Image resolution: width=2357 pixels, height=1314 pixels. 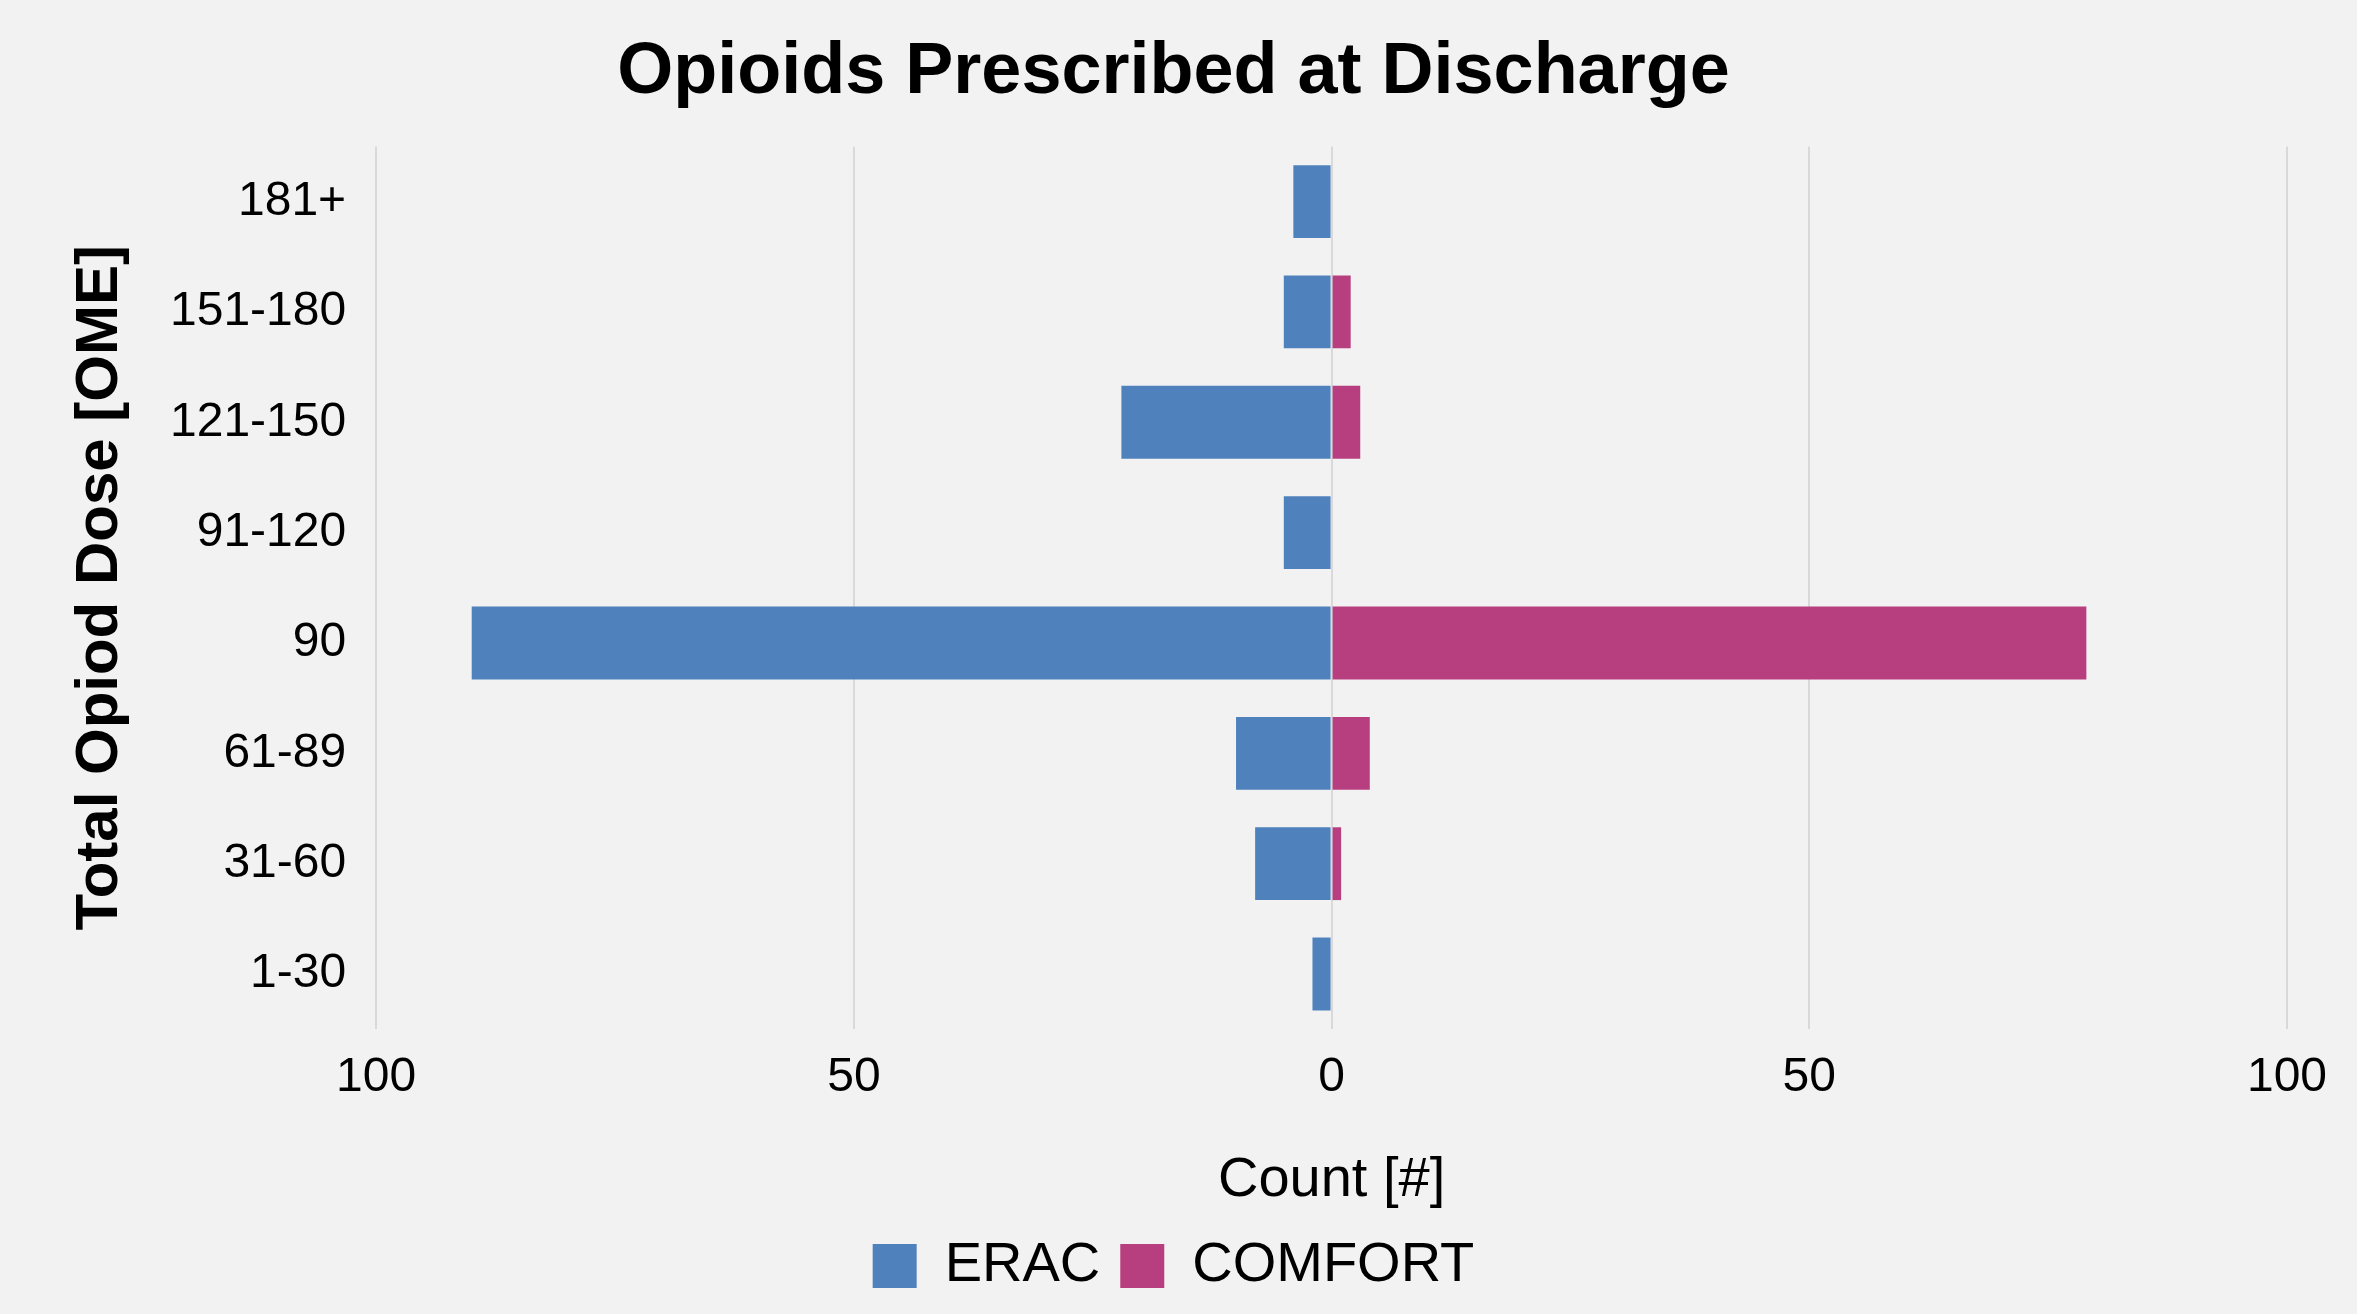 I want to click on legend-label: ERAC, so click(x=1022, y=1262).